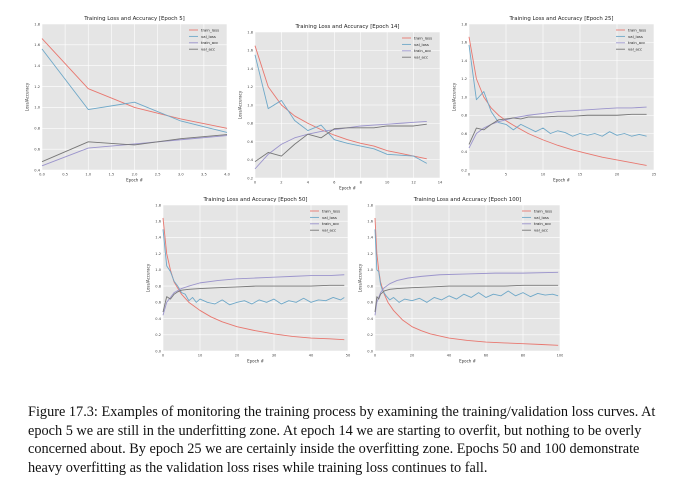  I want to click on x-tick-label: 2.0, so click(135, 175).